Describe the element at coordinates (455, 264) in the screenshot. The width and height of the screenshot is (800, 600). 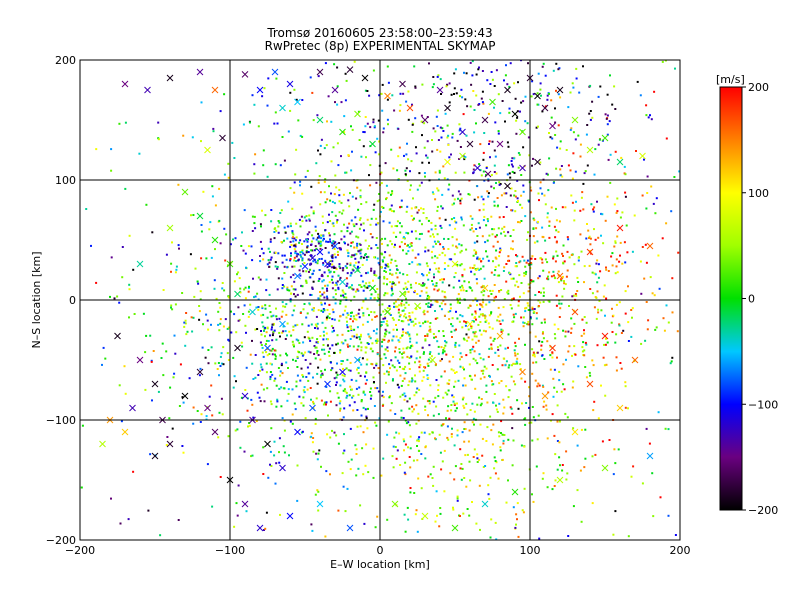
I see `x-point` at that location.